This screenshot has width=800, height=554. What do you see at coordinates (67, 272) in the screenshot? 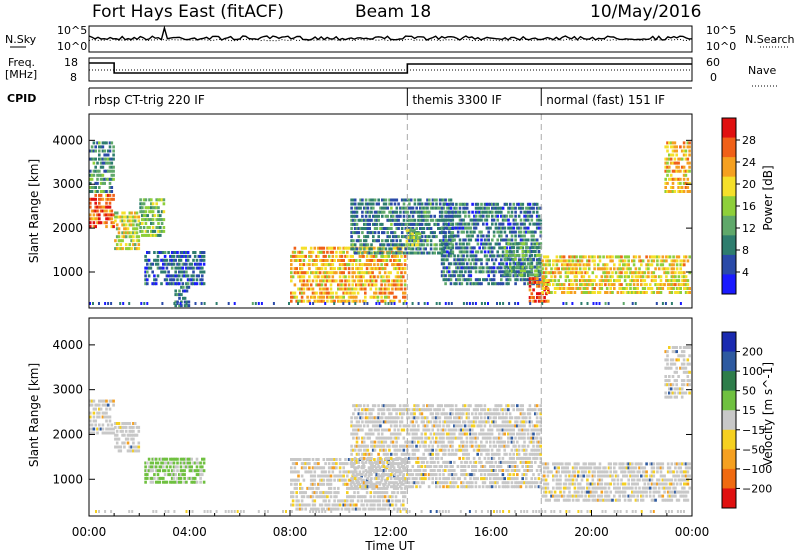
I see `y-tick-label: 1000` at bounding box center [67, 272].